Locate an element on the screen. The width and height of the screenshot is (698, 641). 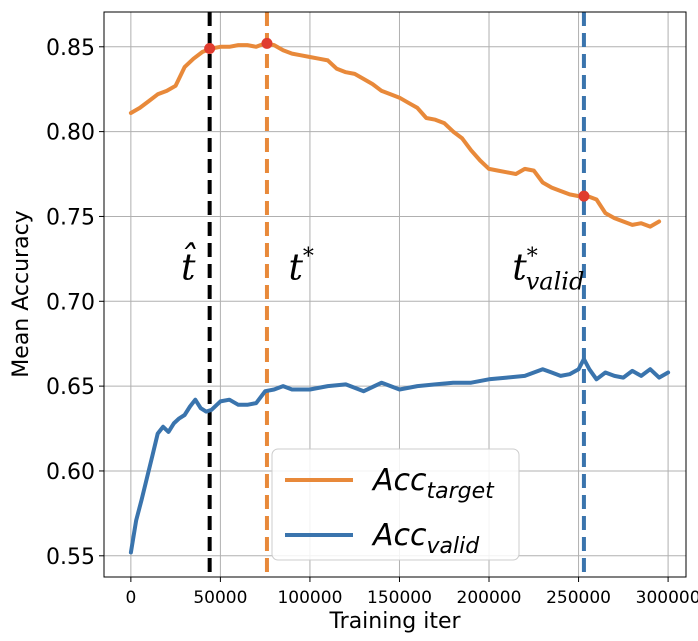
vline-label-0: t̂ is located at coordinates (189, 266).